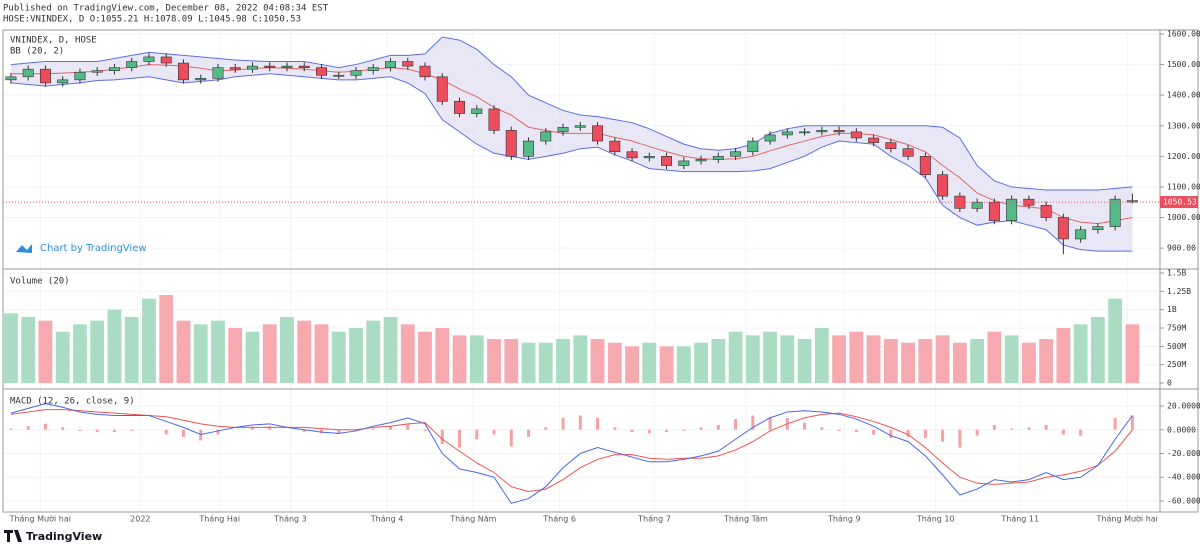 Image resolution: width=1200 pixels, height=547 pixels. What do you see at coordinates (559, 519) in the screenshot?
I see `x-tick-label: Tháng 6` at bounding box center [559, 519].